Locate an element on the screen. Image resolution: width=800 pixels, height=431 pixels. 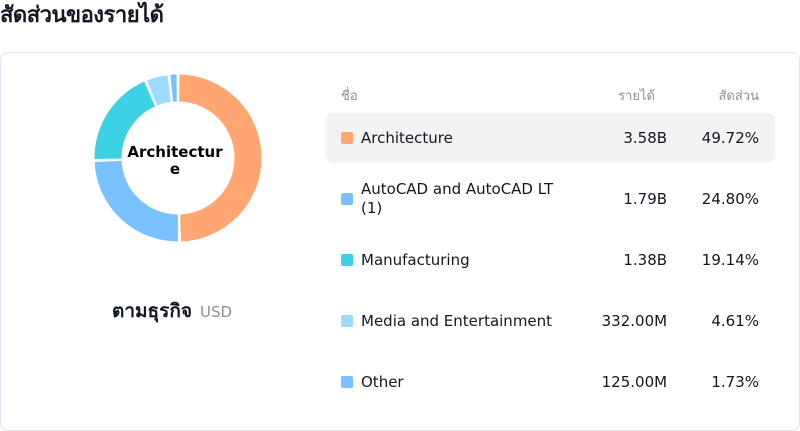
row-revenue: 1.79B is located at coordinates (645, 199).